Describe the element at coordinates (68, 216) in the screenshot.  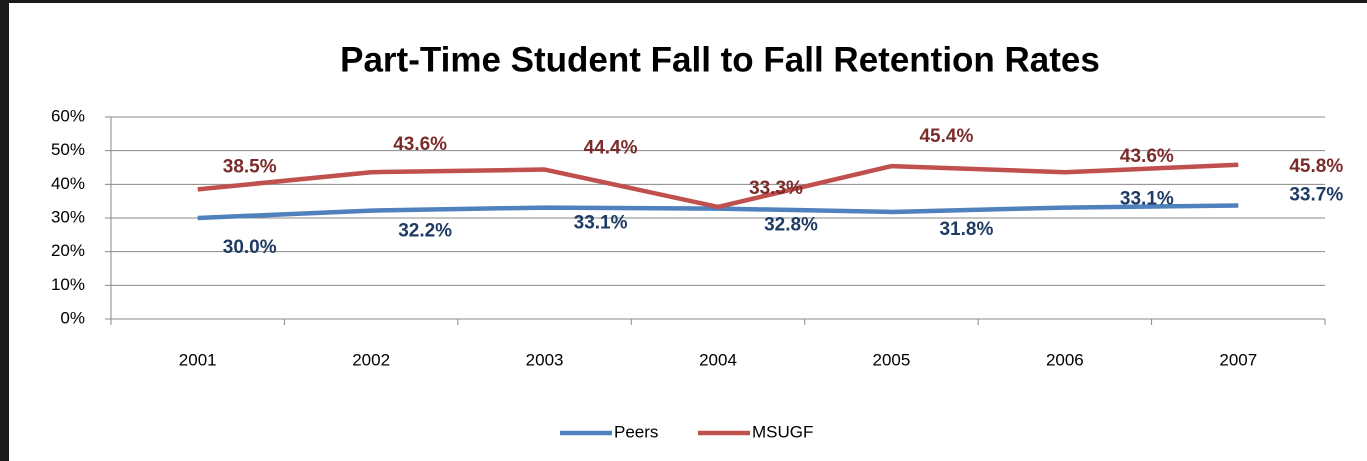
I see `y-tick-label: 30%` at that location.